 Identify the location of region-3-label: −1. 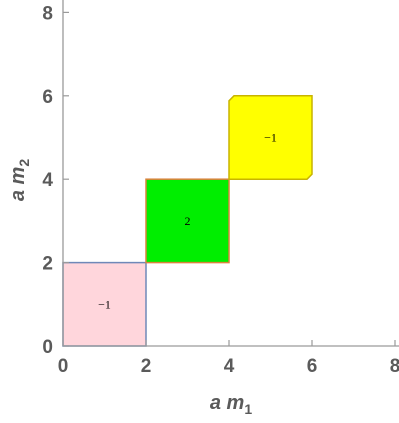
(270, 138).